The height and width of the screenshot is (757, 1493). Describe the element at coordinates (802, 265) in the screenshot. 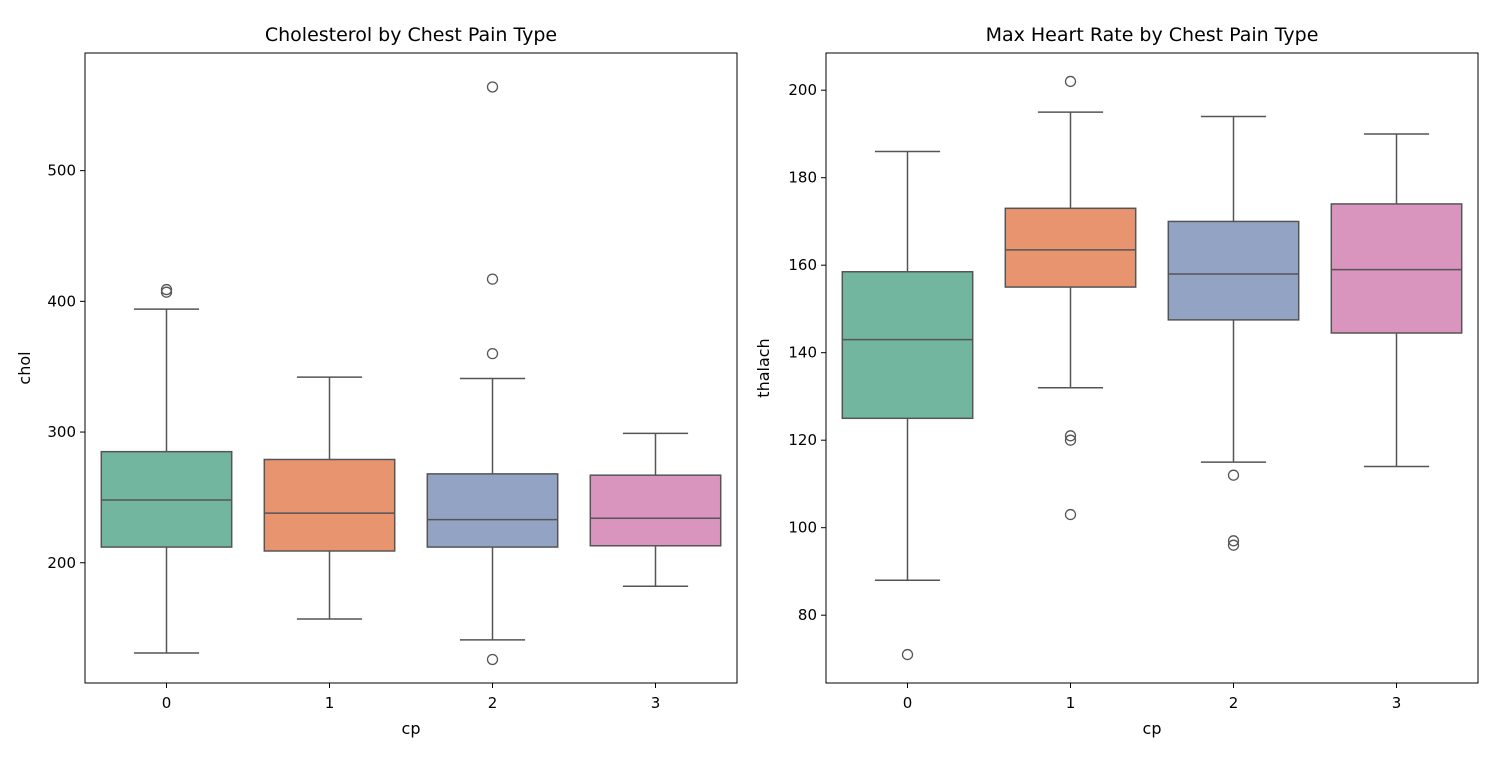

I see `y-tick-label: 160` at that location.